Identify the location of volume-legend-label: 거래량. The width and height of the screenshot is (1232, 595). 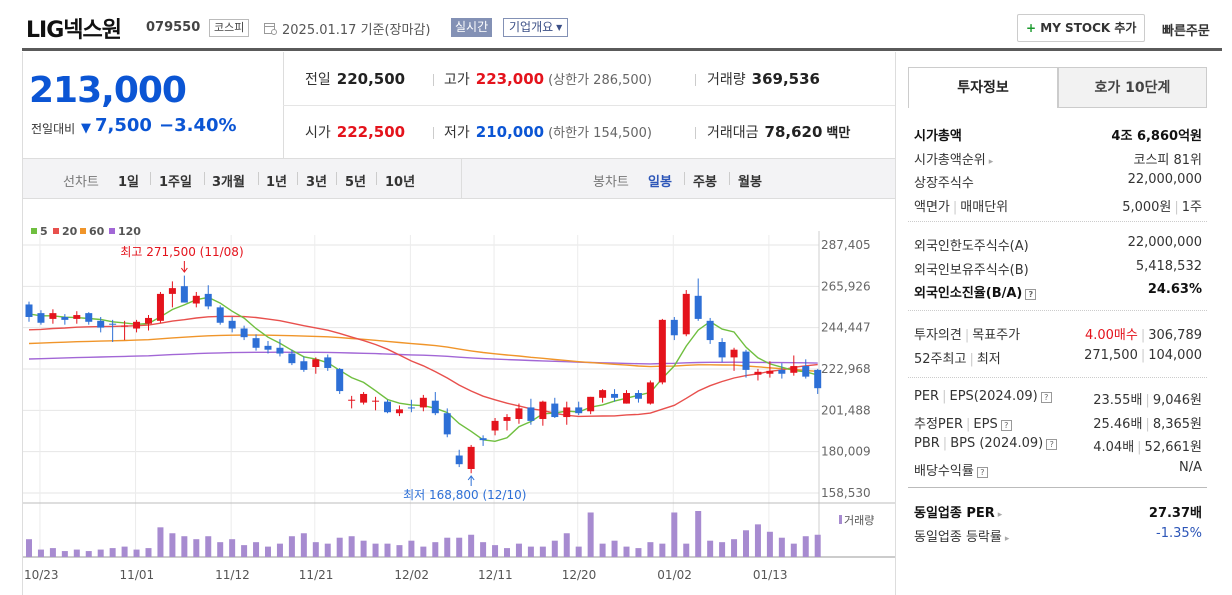
(859, 520).